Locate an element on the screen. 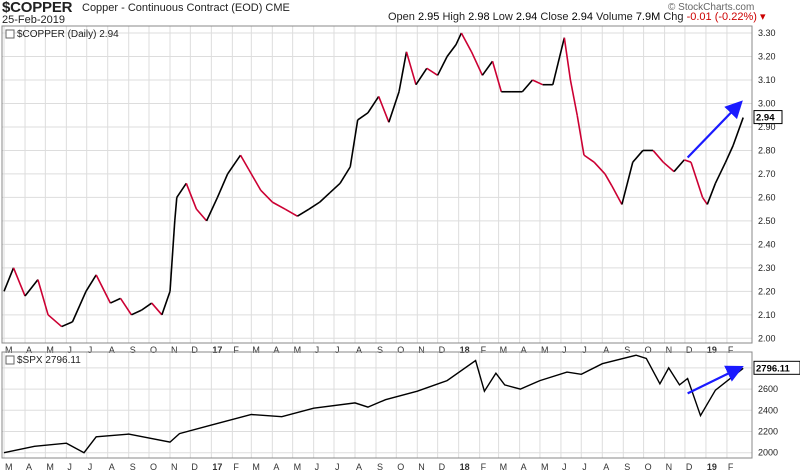 This screenshot has height=476, width=800. symbol-title: $COPPER is located at coordinates (37, 8).